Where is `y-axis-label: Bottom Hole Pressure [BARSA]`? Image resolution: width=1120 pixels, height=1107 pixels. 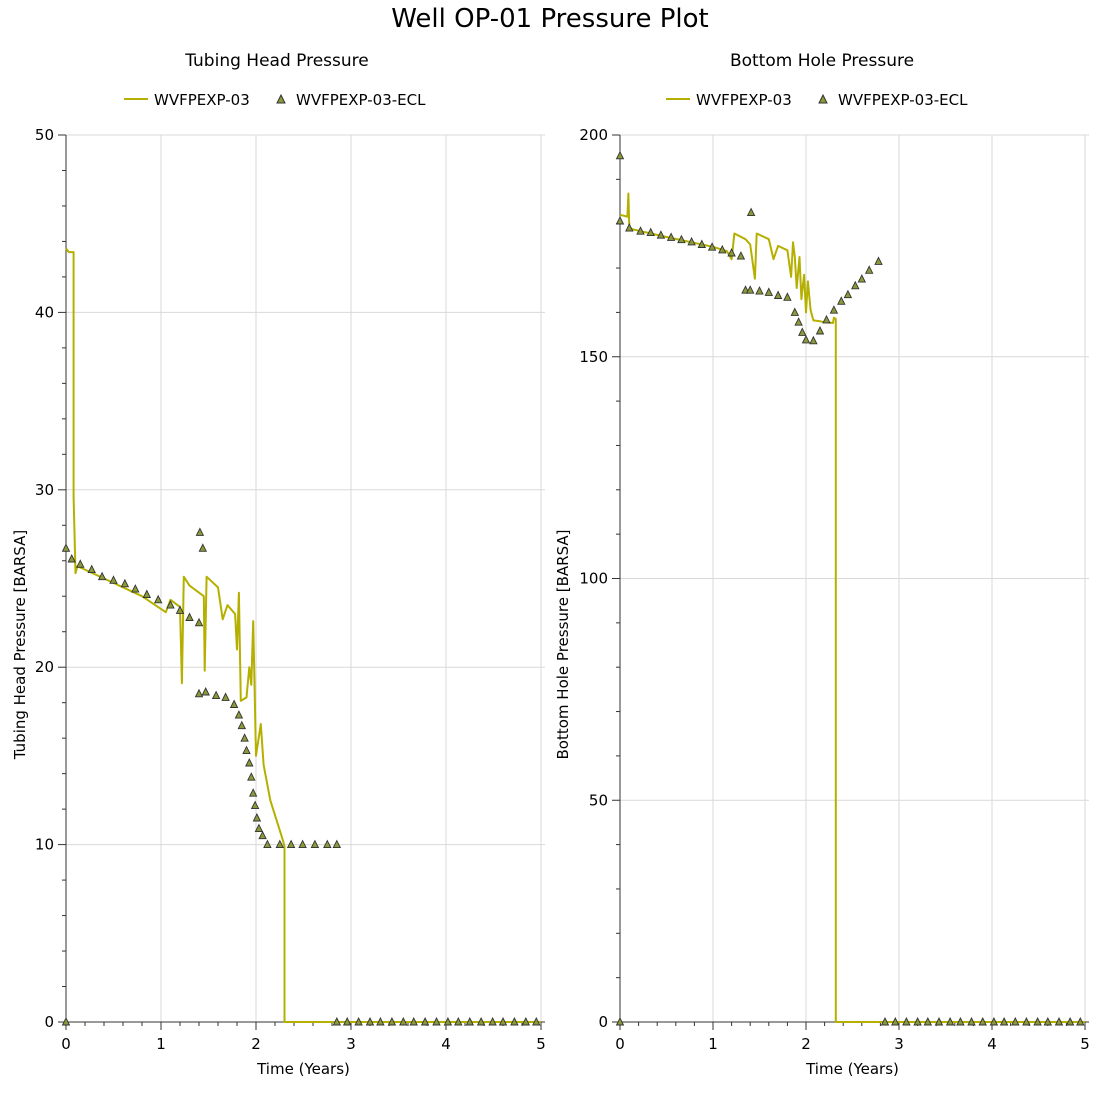 y-axis-label: Bottom Hole Pressure [BARSA] is located at coordinates (563, 645).